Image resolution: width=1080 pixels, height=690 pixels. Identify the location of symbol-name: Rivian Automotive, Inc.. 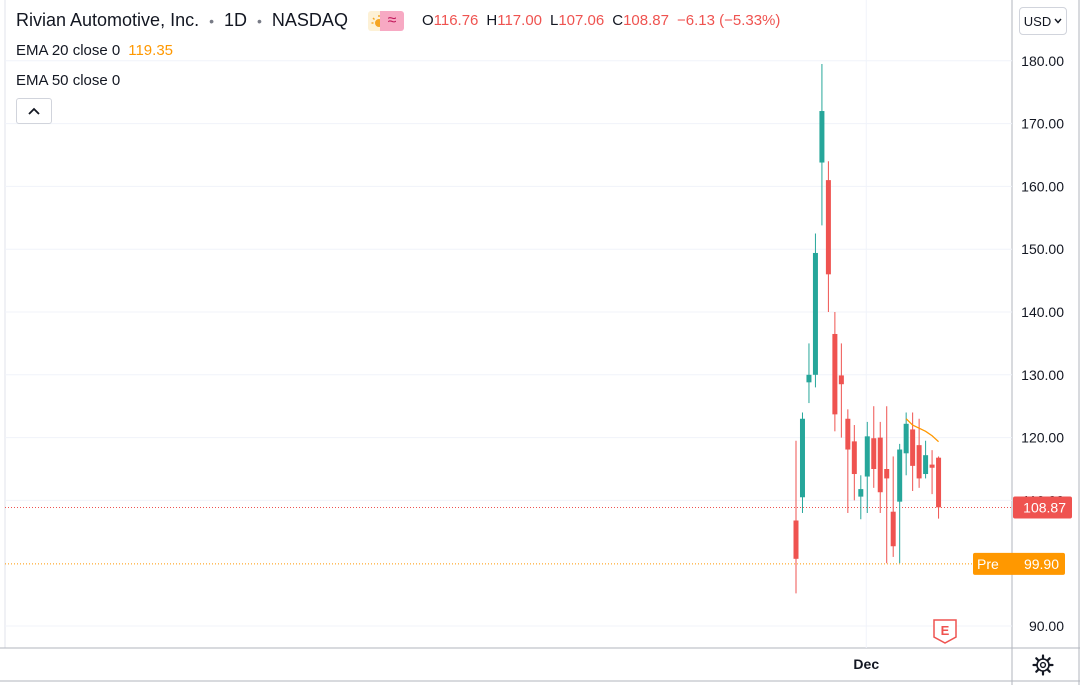
(108, 20).